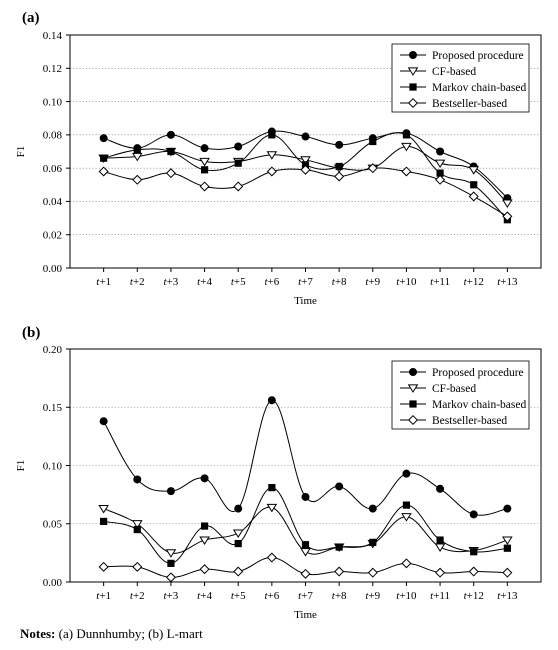  Describe the element at coordinates (406, 596) in the screenshot. I see `x-tick-label: t+10` at that location.